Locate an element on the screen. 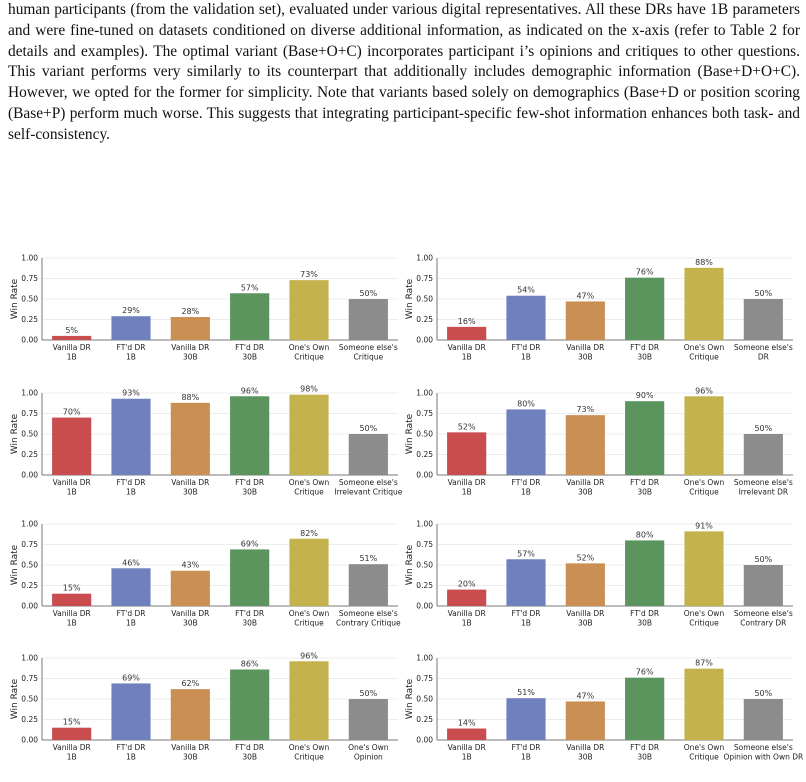 Image resolution: width=806 pixels, height=782 pixels. bar-value-label: 90% is located at coordinates (645, 395).